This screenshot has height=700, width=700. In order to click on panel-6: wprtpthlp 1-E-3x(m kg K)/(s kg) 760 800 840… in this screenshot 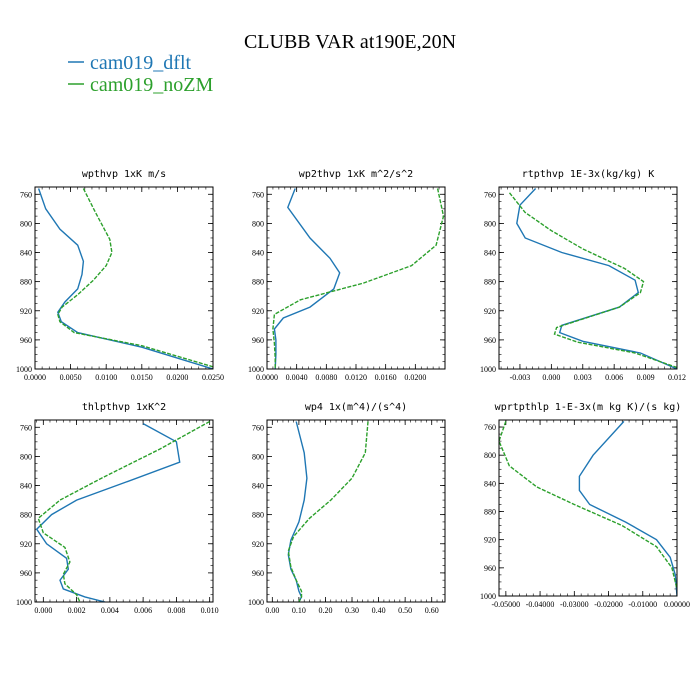, I will do `click(585, 505)`.